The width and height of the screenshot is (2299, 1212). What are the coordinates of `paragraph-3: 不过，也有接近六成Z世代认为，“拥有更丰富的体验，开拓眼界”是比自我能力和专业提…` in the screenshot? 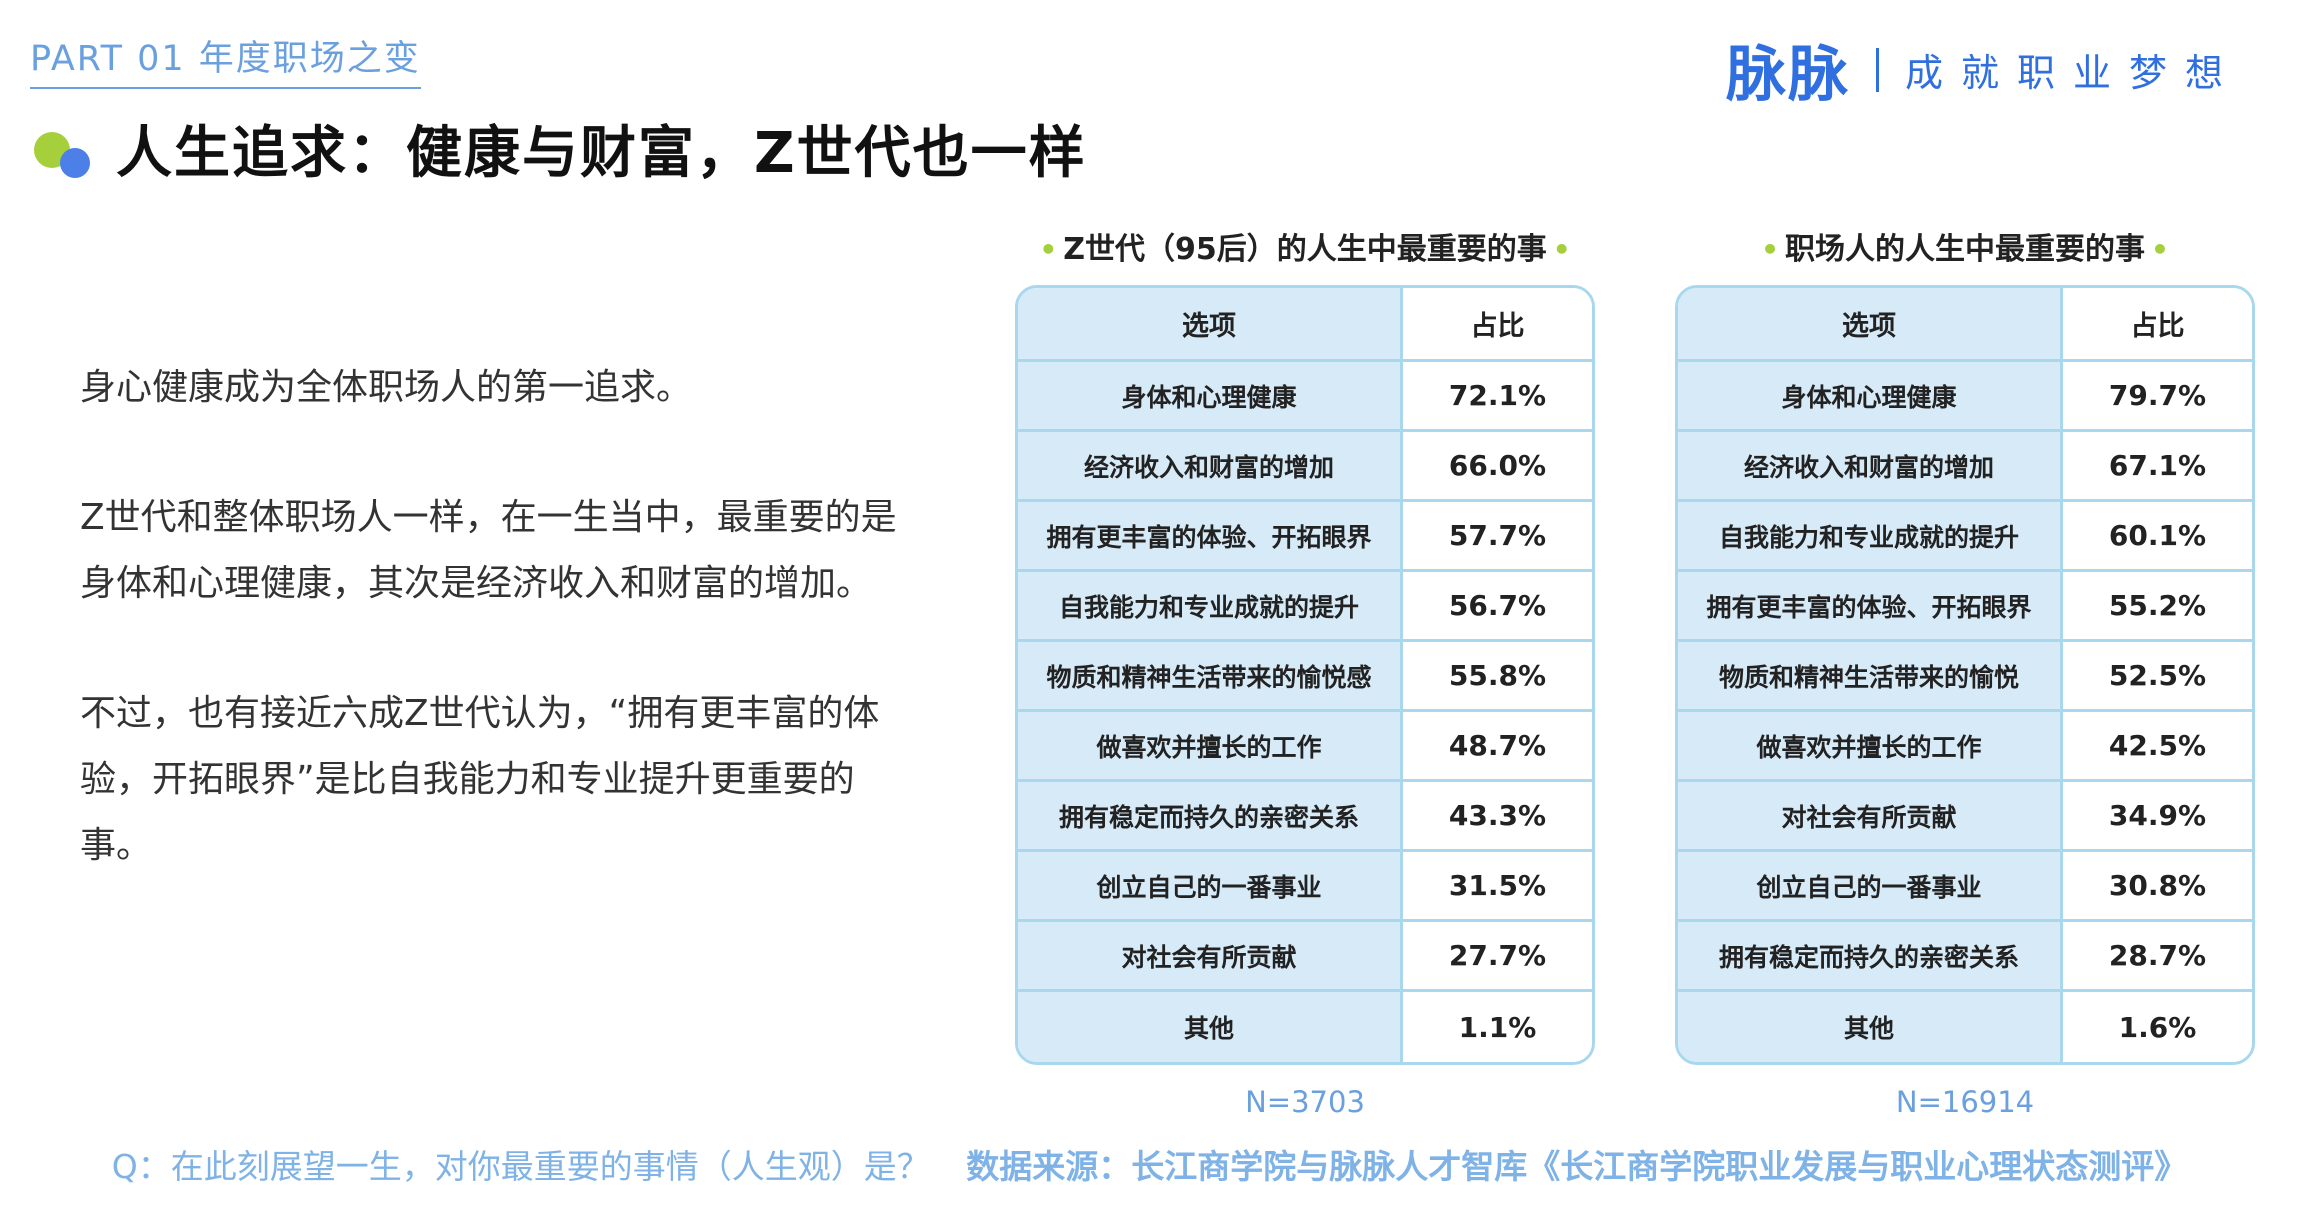 It's located at (480, 779).